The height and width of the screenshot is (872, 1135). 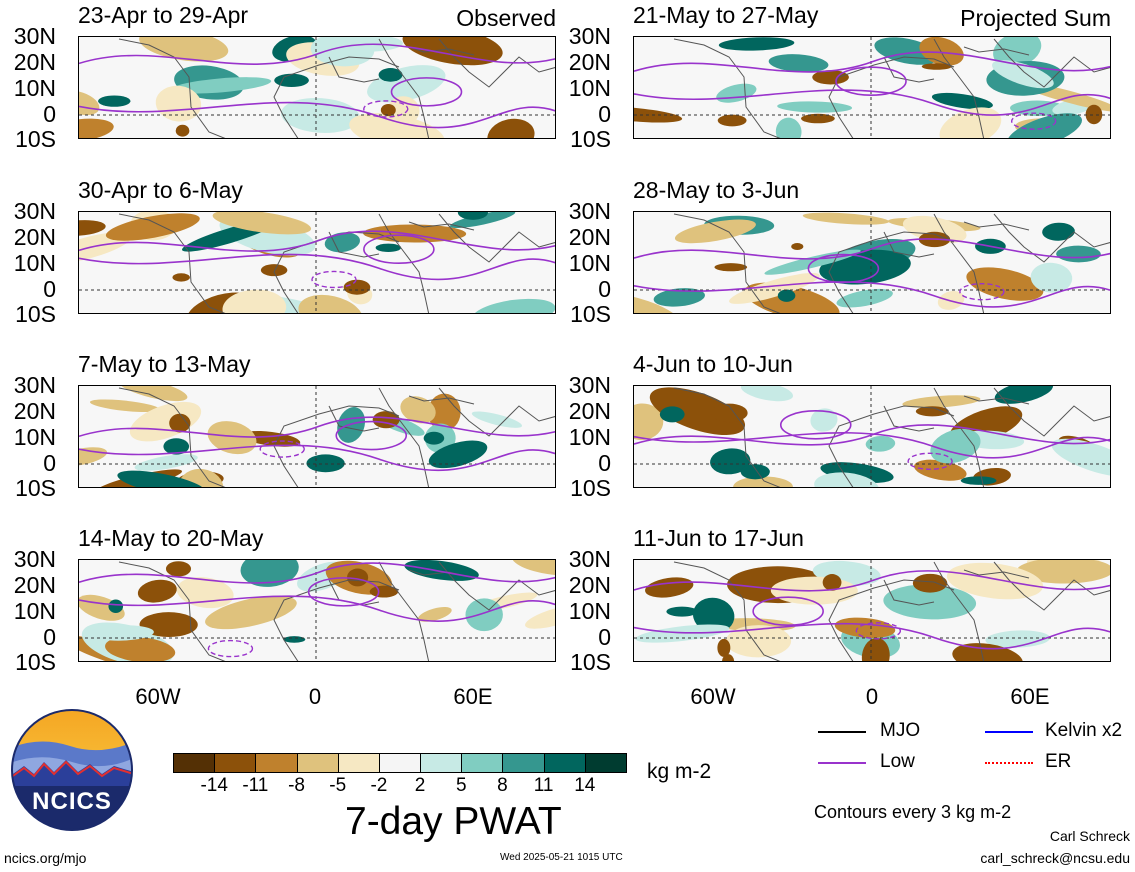 I want to click on colorbar-tick-label: -14, so click(x=214, y=785).